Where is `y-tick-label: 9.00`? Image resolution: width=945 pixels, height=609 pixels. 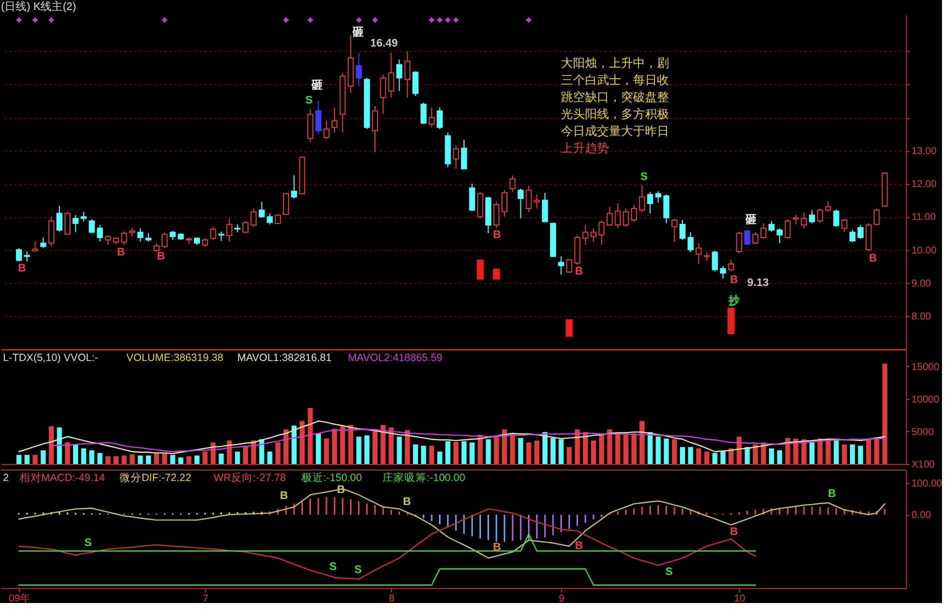 y-tick-label: 9.00 is located at coordinates (922, 284).